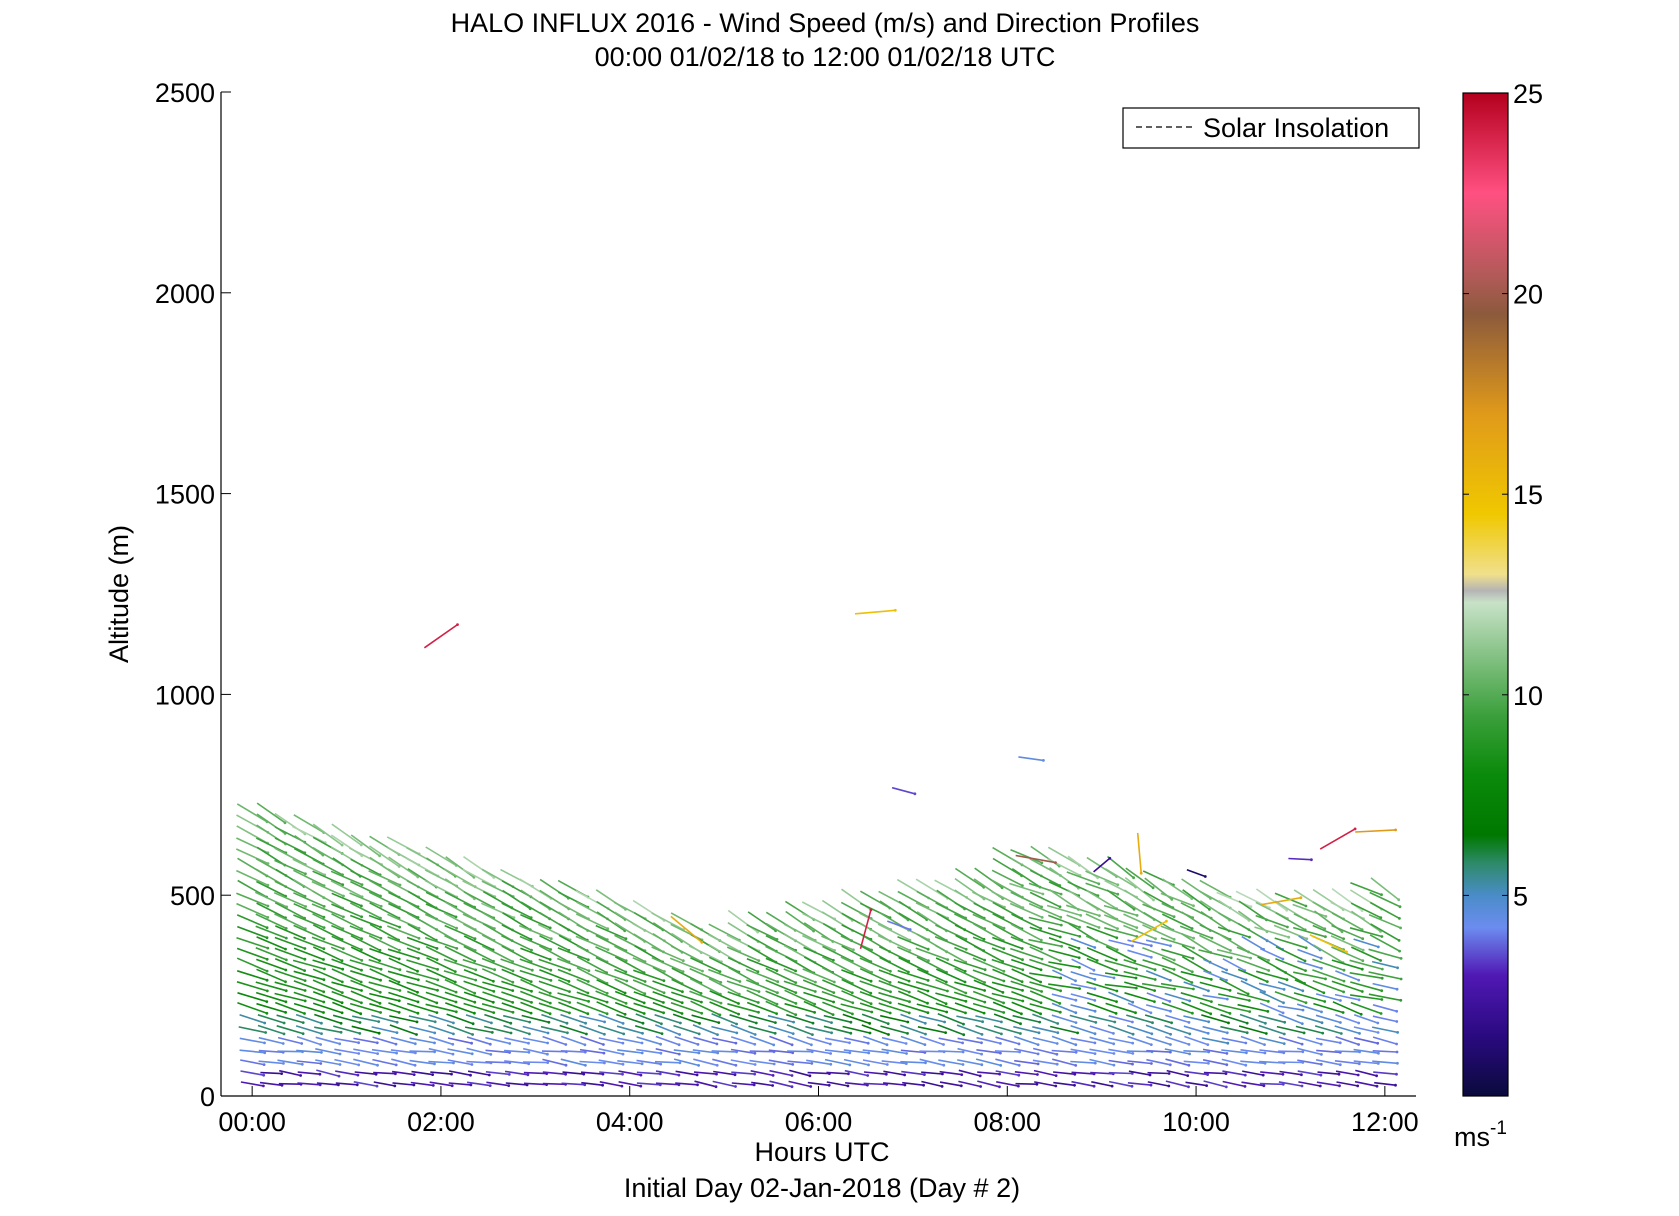  Describe the element at coordinates (441, 1122) in the screenshot. I see `x-tick-label: 02:00` at that location.